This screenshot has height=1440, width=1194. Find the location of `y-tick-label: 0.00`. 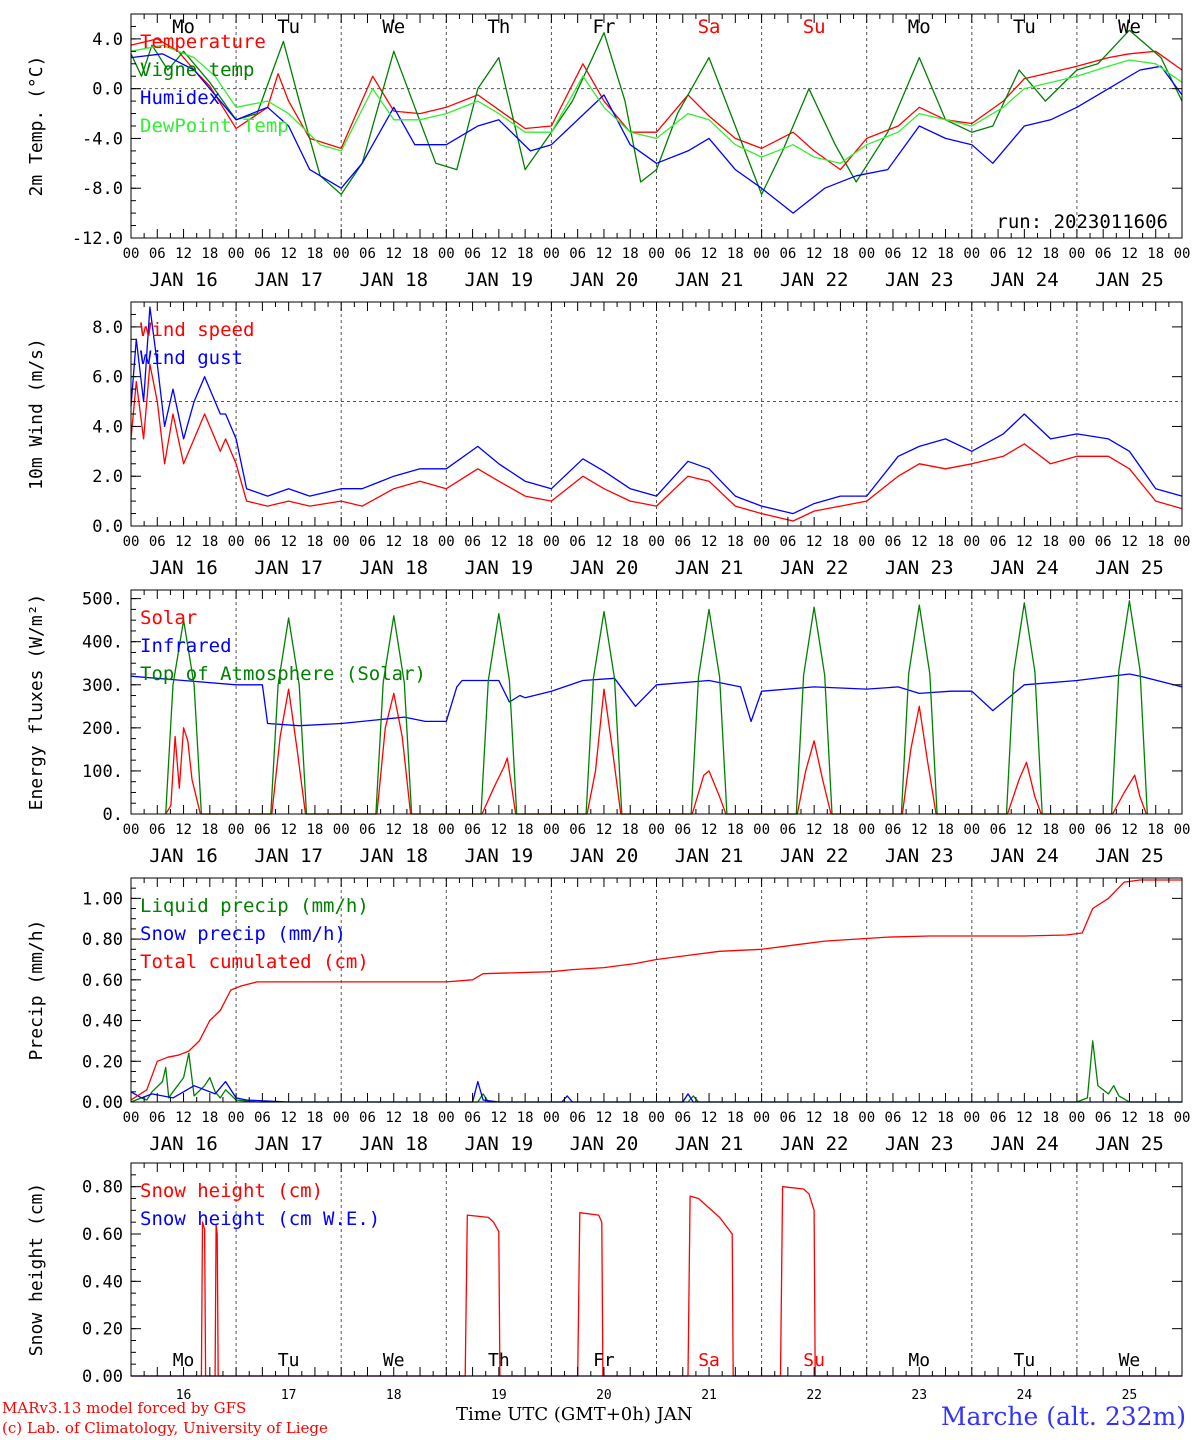

y-tick-label: 0.00 is located at coordinates (102, 1103).